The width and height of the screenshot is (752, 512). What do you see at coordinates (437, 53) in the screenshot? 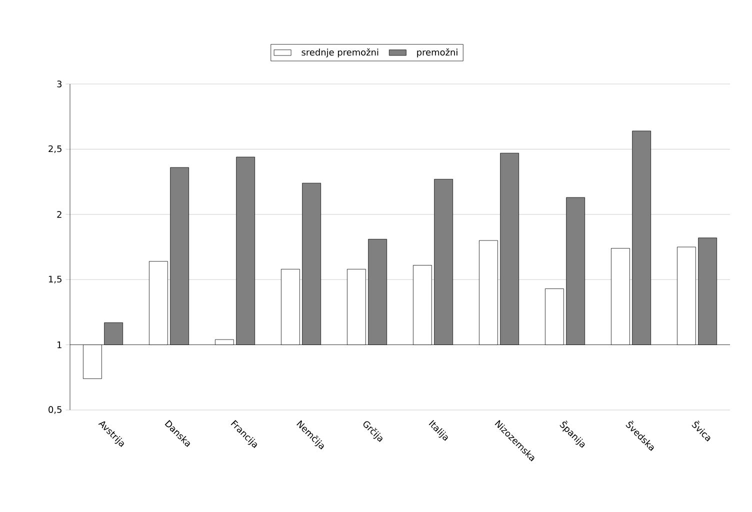
I see `legend-label: premožni` at bounding box center [437, 53].